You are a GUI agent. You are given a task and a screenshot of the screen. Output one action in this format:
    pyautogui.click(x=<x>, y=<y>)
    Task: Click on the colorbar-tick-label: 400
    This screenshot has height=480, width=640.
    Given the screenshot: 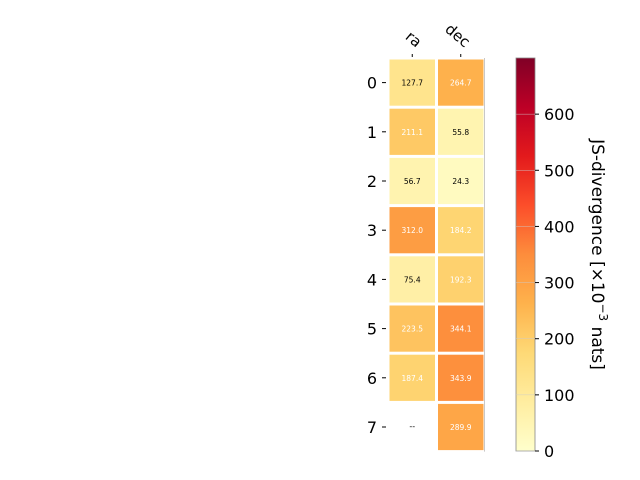 What is the action you would take?
    pyautogui.click(x=559, y=226)
    